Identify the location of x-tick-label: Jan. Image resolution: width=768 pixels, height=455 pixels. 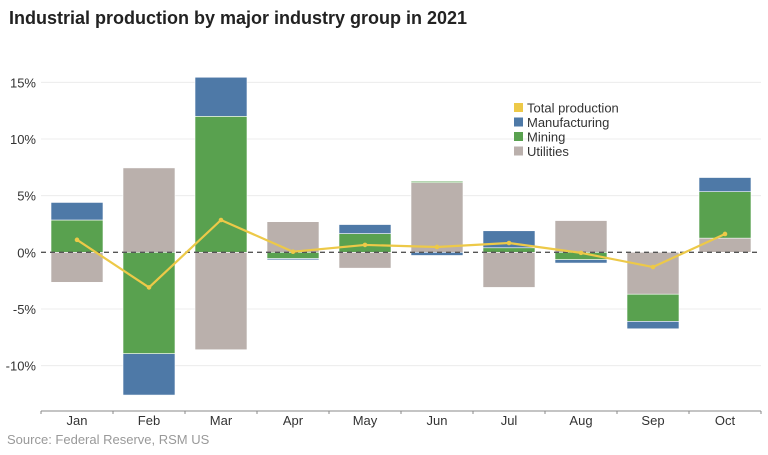
(77, 420).